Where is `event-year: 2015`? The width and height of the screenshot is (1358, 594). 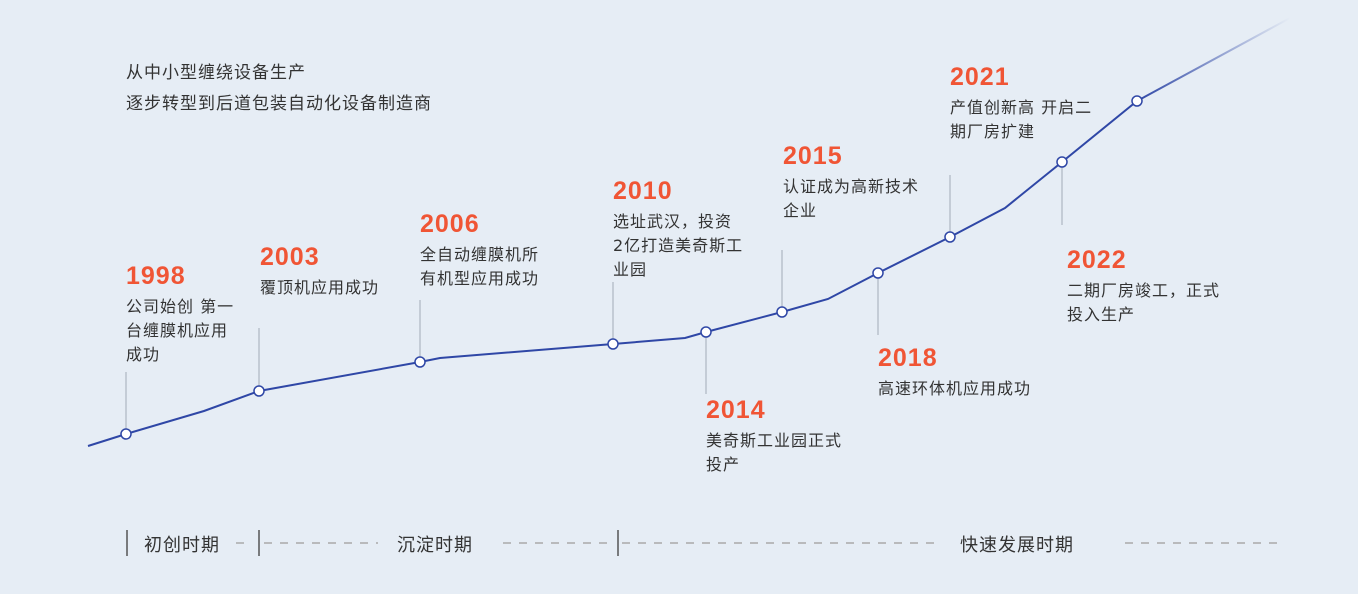 event-year: 2015 is located at coordinates (813, 156).